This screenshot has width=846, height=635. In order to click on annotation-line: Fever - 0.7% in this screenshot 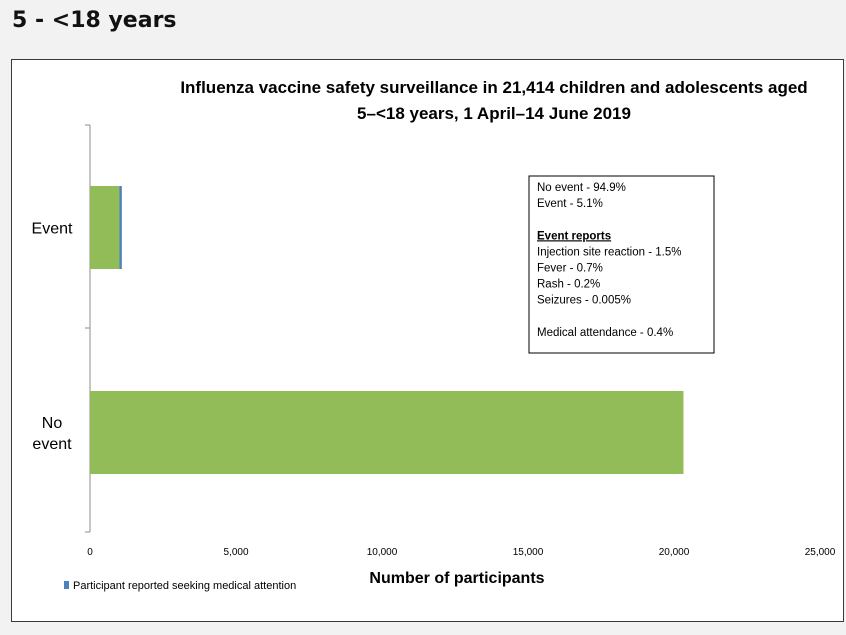, I will do `click(570, 269)`.